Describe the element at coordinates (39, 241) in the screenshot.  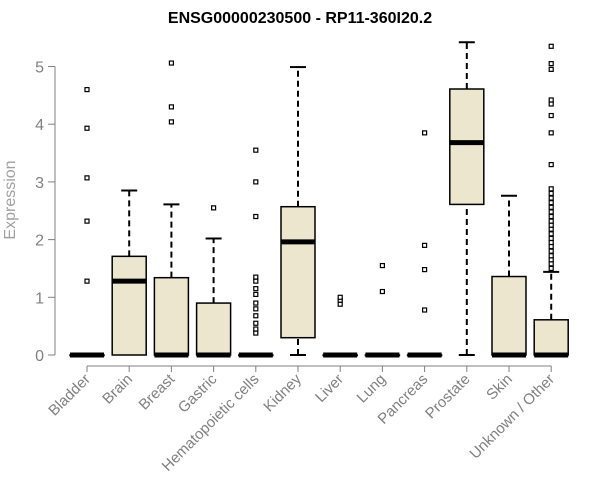
I see `y-tick-label: 2` at that location.